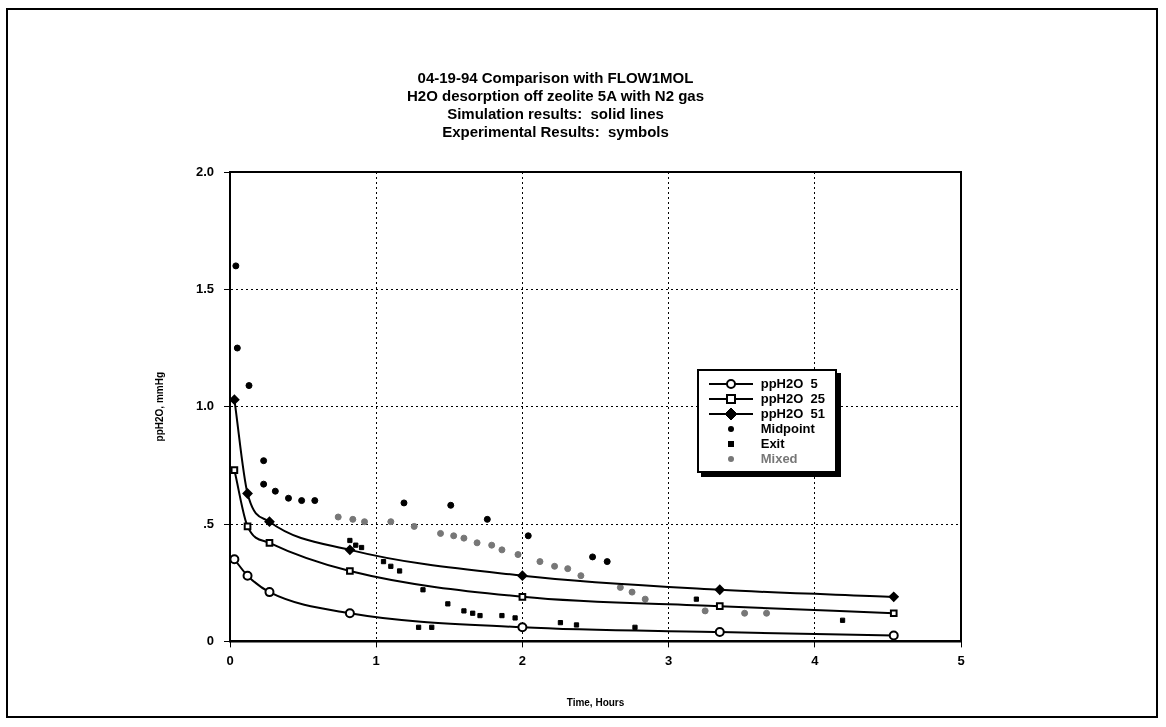 The width and height of the screenshot is (1166, 727). I want to click on y-axis-title: ppH2O, mmHg, so click(159, 406).